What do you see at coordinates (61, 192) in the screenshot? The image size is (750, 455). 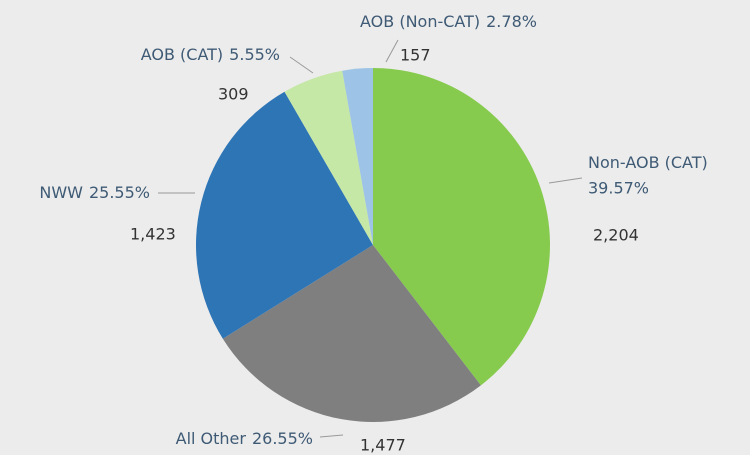 I see `category-name: NWW` at bounding box center [61, 192].